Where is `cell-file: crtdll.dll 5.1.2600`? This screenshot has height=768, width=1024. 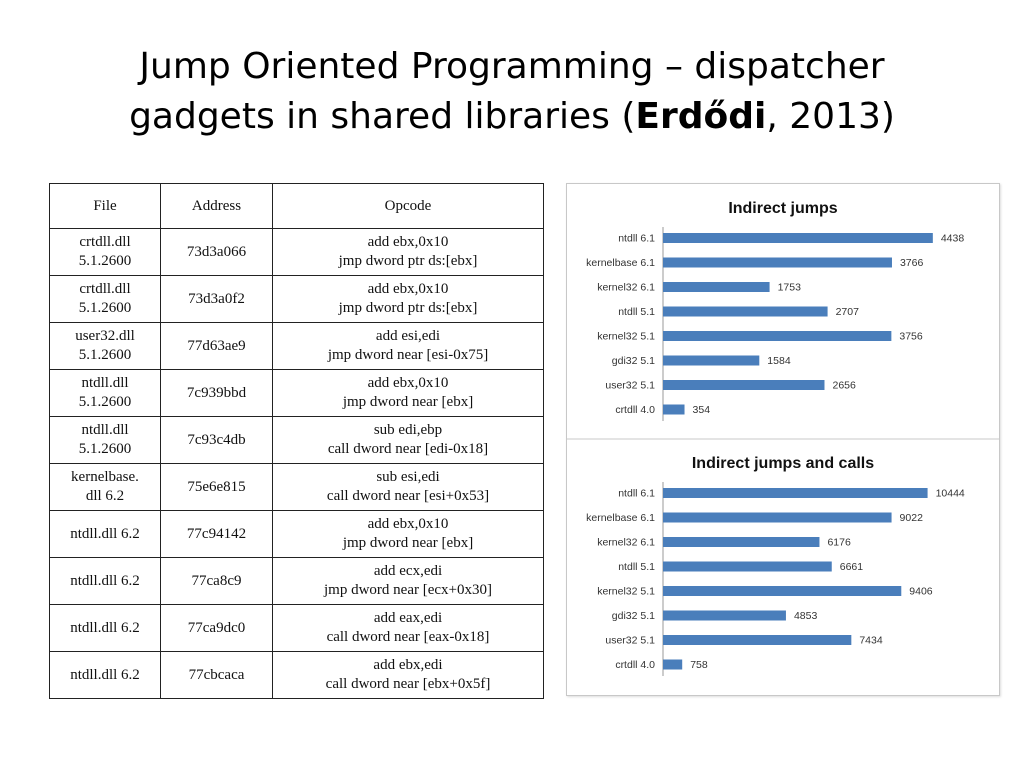
cell-file: crtdll.dll 5.1.2600 is located at coordinates (105, 252).